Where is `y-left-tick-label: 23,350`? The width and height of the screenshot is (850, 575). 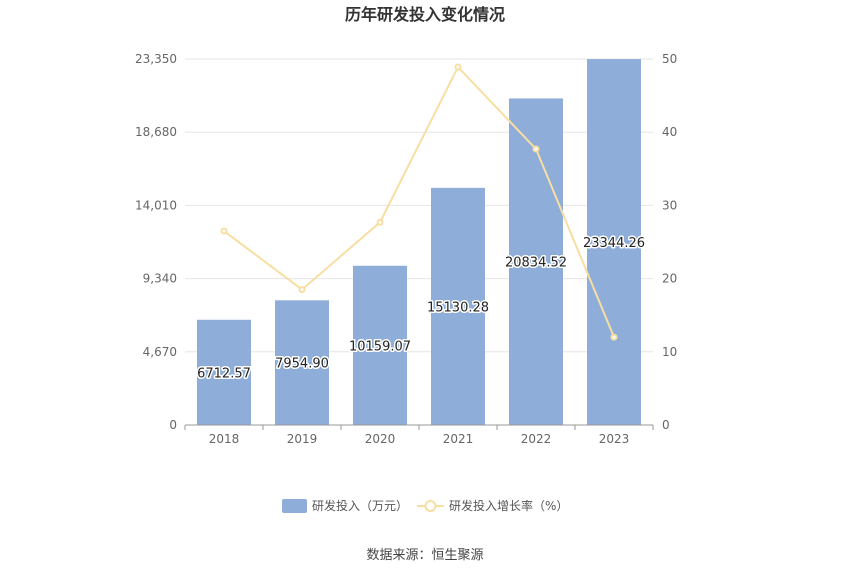
y-left-tick-label: 23,350 is located at coordinates (156, 59).